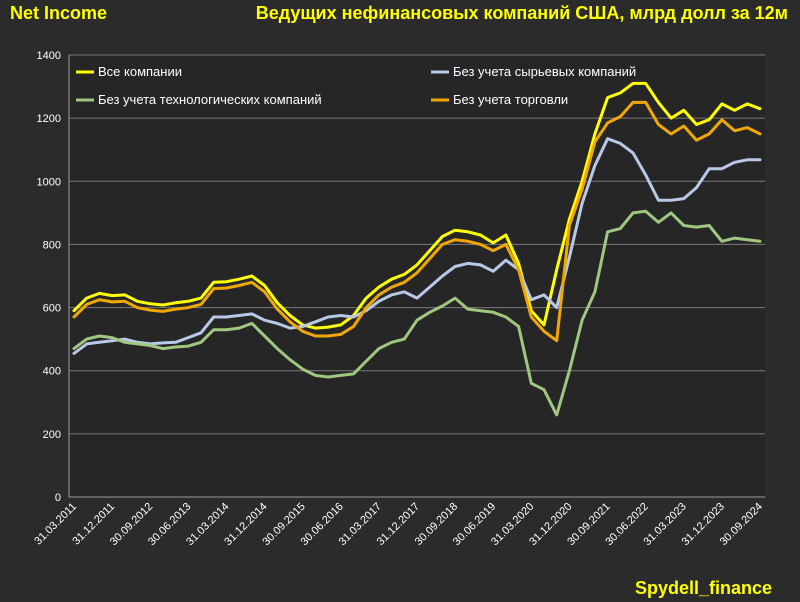 This screenshot has height=602, width=800. I want to click on legend-entry: Без учета технологических компаний, so click(199, 99).